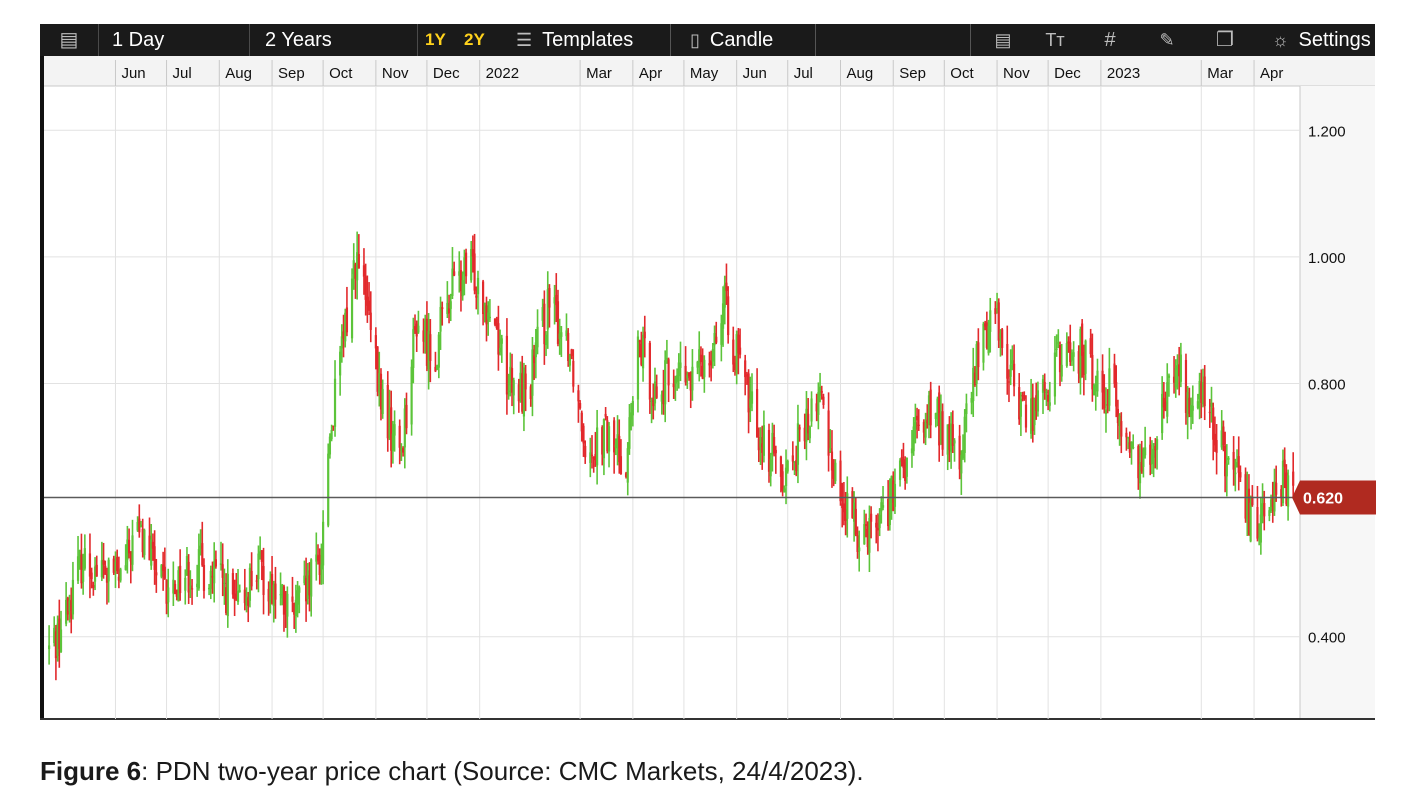  Describe the element at coordinates (69, 40) in the screenshot. I see `menu-button: ▤` at that location.